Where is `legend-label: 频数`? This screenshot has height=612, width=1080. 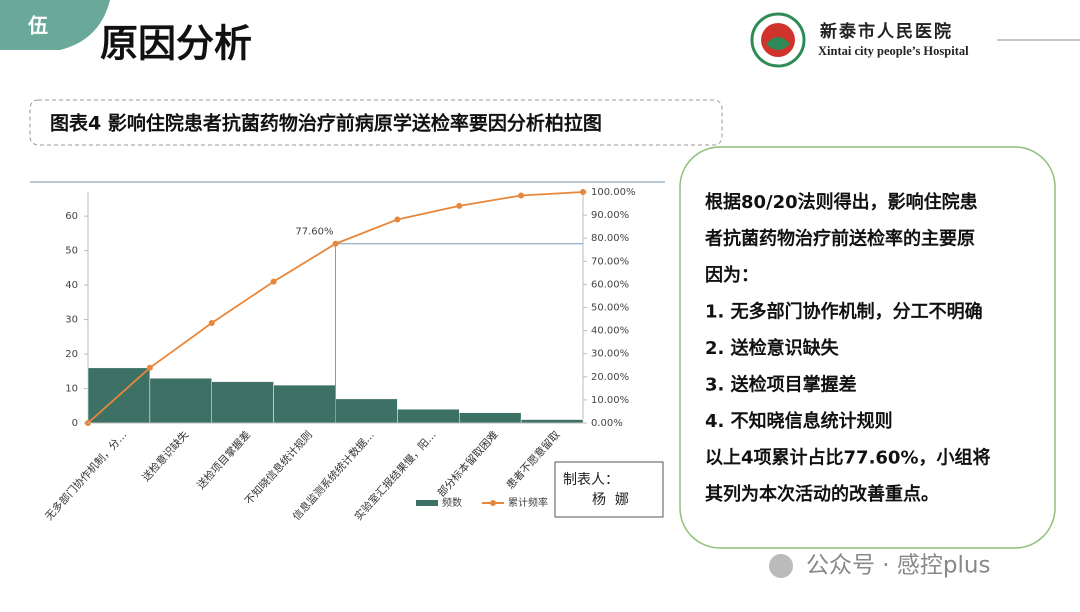
legend-label: 频数 is located at coordinates (452, 502).